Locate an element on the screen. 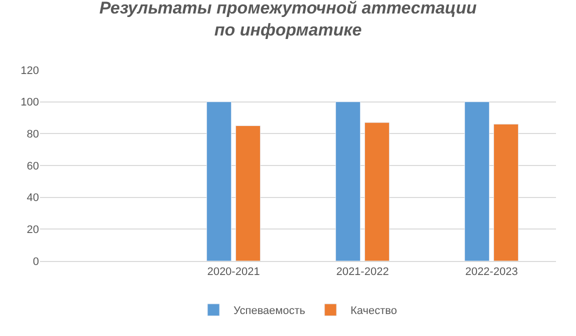 This screenshot has width=576, height=336. chart-title: Результаты промежуточной аттестации по информатике is located at coordinates (288, 20).